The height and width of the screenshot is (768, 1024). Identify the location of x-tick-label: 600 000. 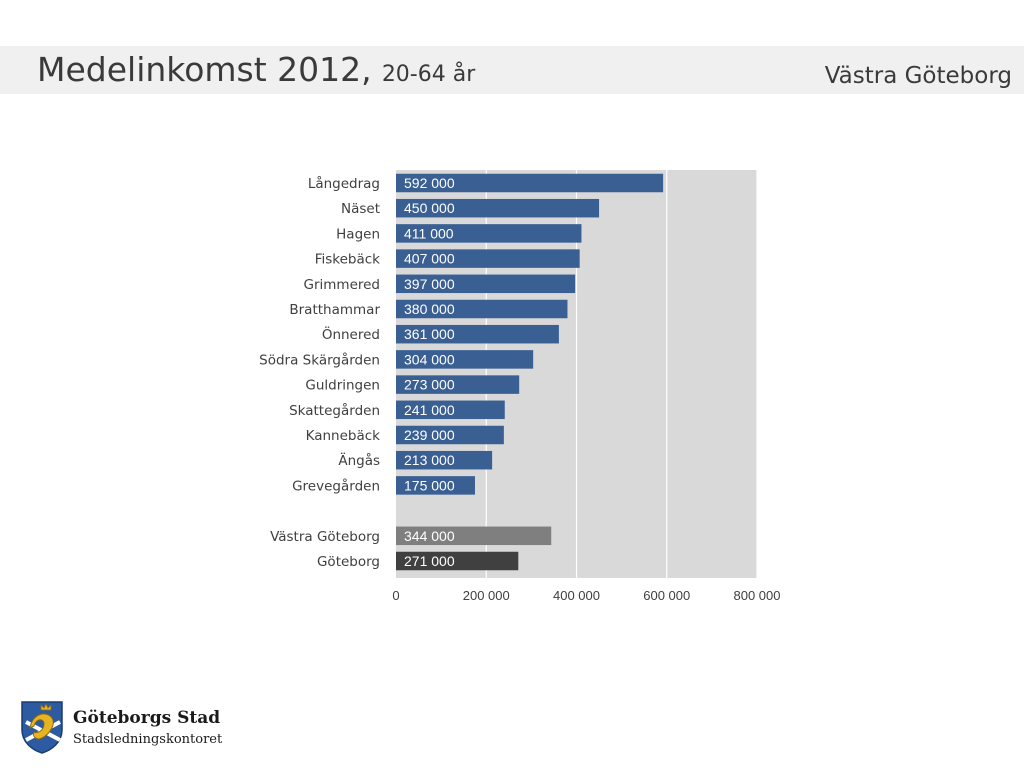
(666, 595).